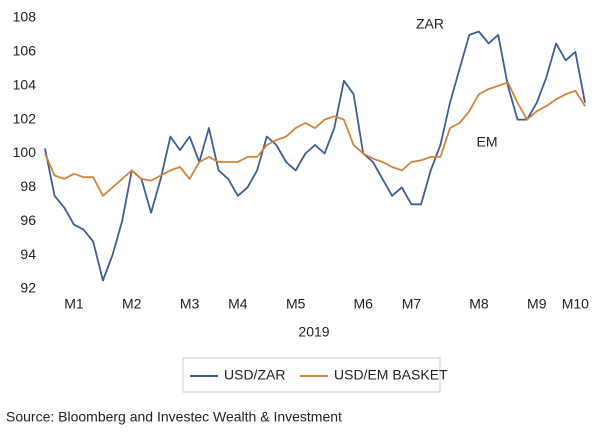  I want to click on y-tick-label: 94, so click(28, 254).